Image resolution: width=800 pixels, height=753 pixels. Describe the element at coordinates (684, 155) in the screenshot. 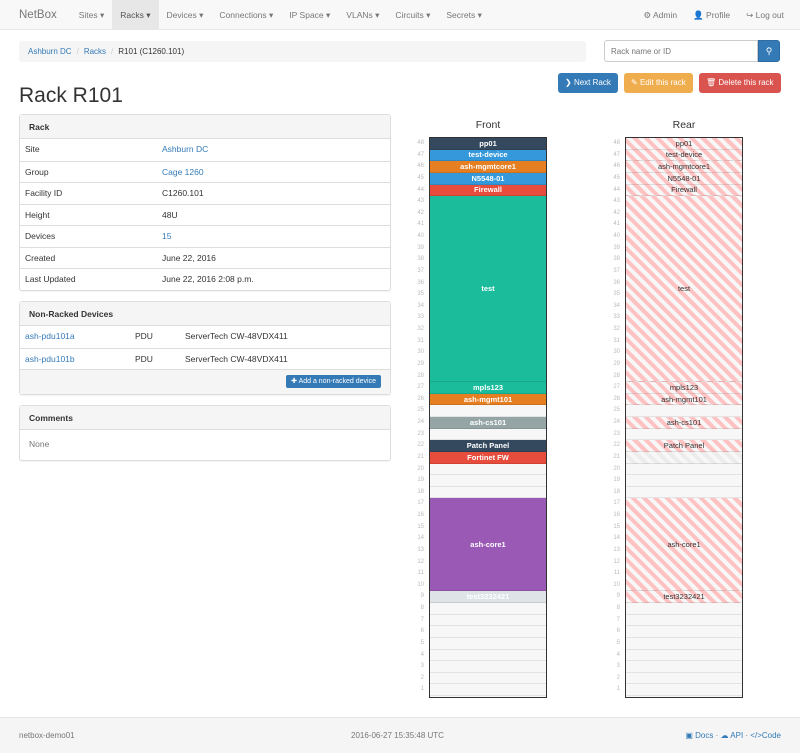

I see `rear-device: test-device` at that location.